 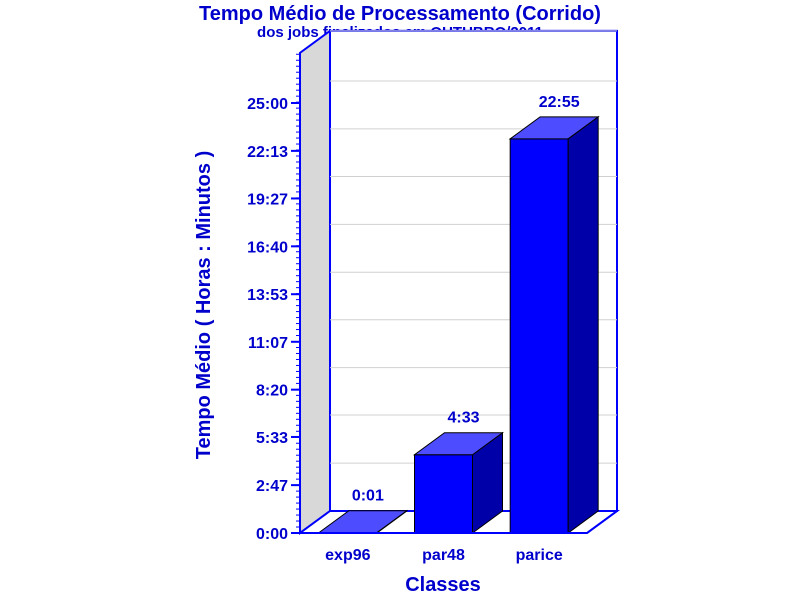 What do you see at coordinates (204, 305) in the screenshot?
I see `y-axis-label: Tempo Médio ( Horas : Minutos )` at bounding box center [204, 305].